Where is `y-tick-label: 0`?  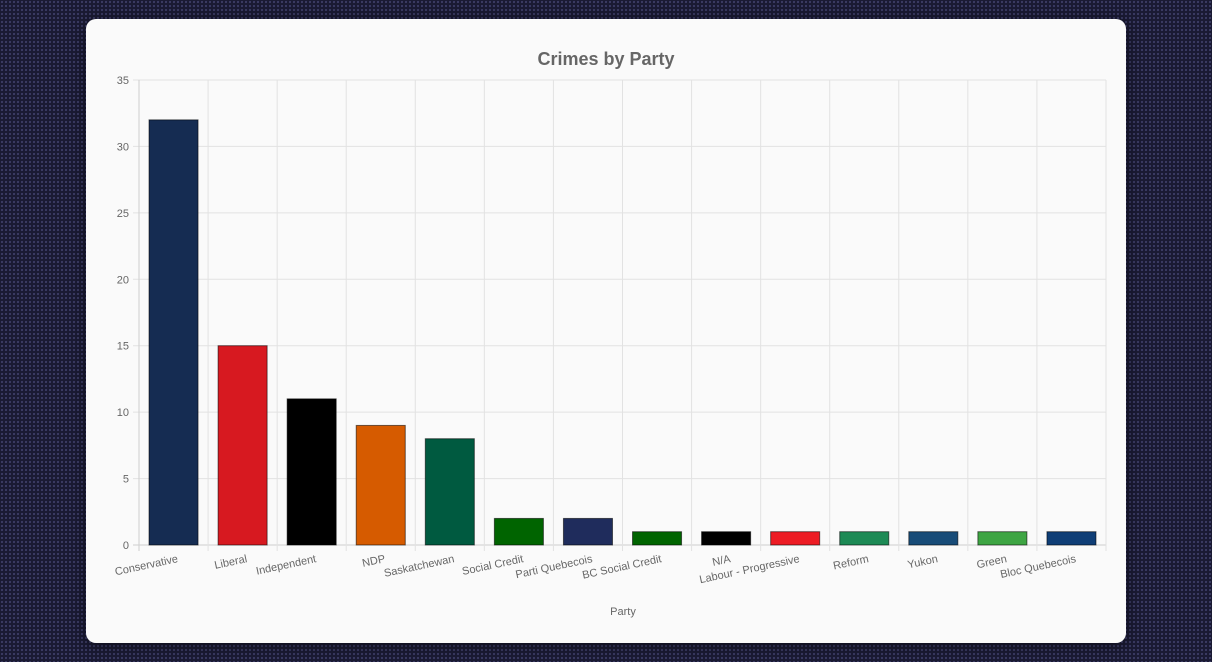
y-tick-label: 0 is located at coordinates (126, 546).